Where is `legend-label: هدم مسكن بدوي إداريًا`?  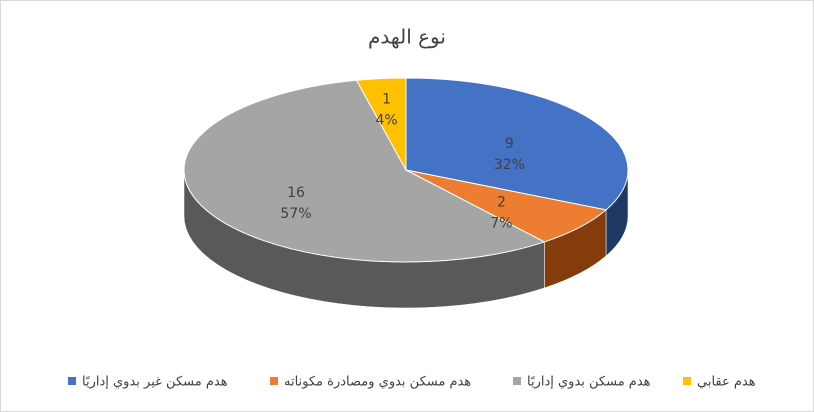 legend-label: هدم مسكن بدوي إداريًا is located at coordinates (589, 382).